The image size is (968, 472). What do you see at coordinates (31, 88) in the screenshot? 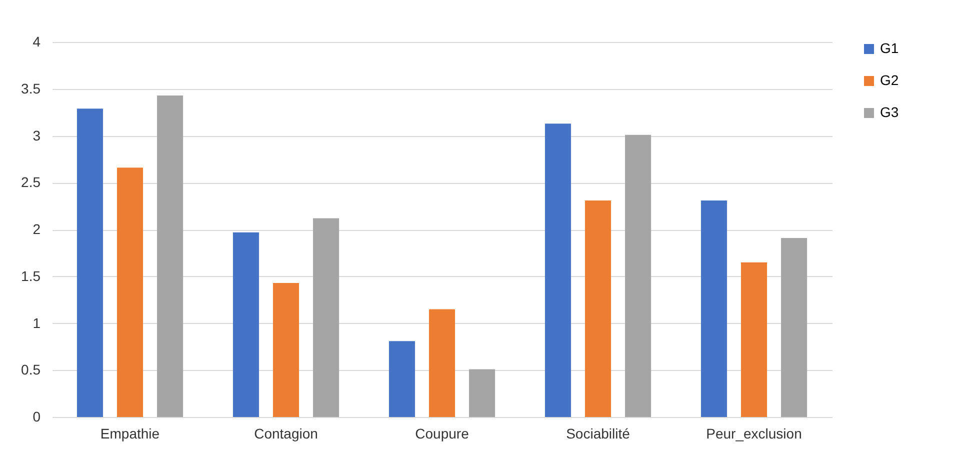
I see `y-tick-label: 3.5` at bounding box center [31, 88].